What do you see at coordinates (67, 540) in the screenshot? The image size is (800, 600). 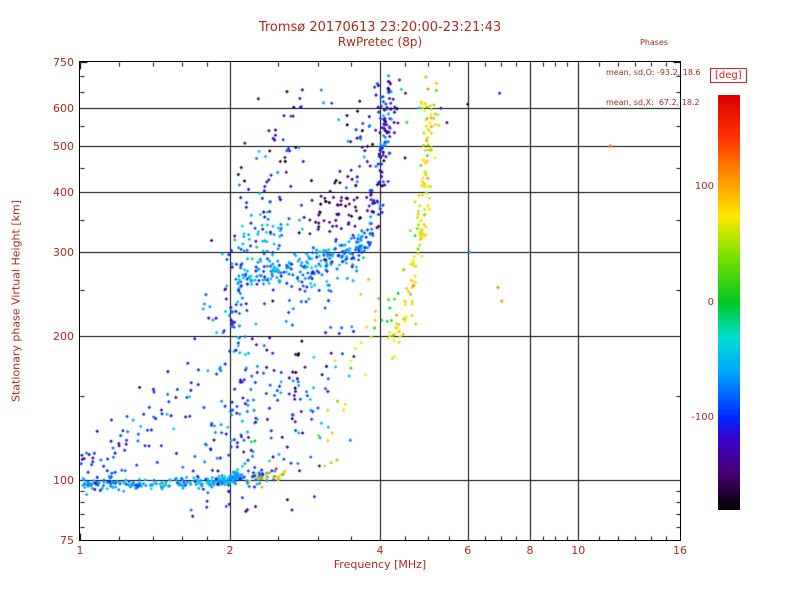 I see `y-tick-label: 75` at bounding box center [67, 540].